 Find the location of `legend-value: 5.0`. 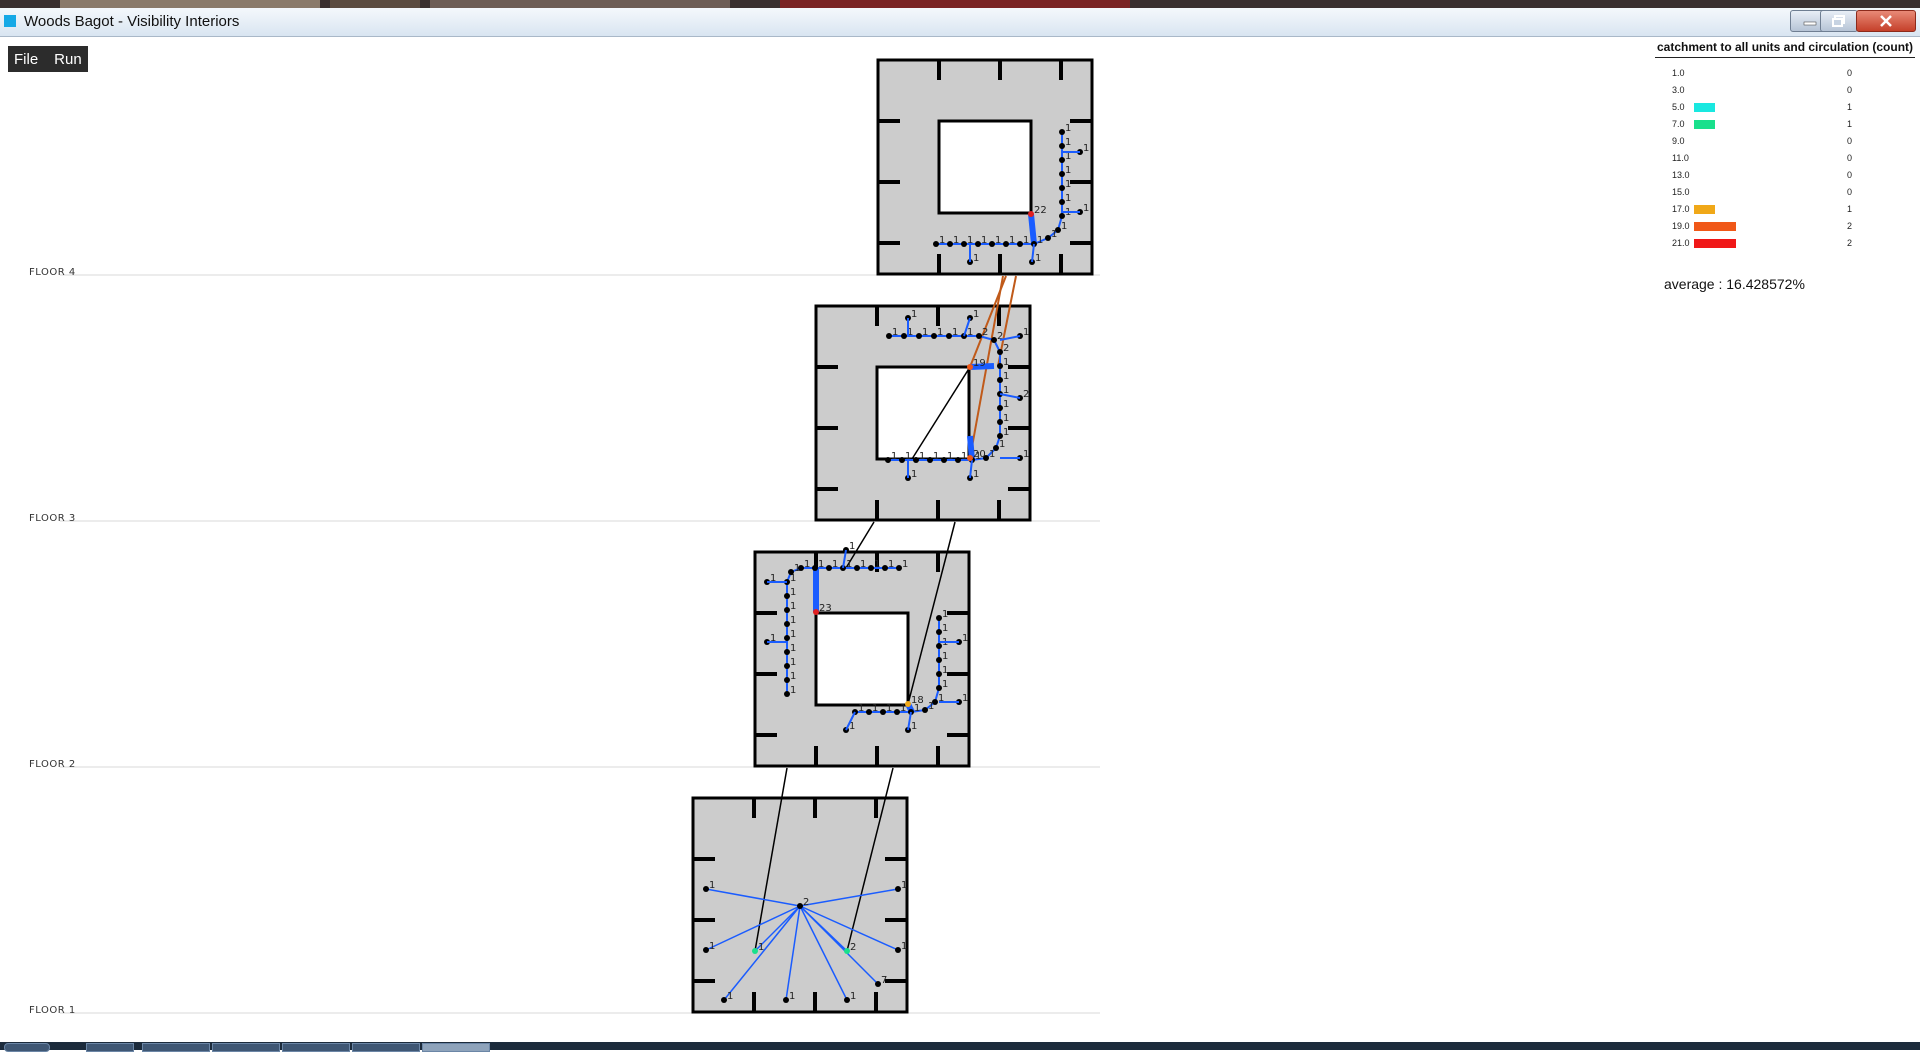

legend-value: 5.0 is located at coordinates (1678, 107).